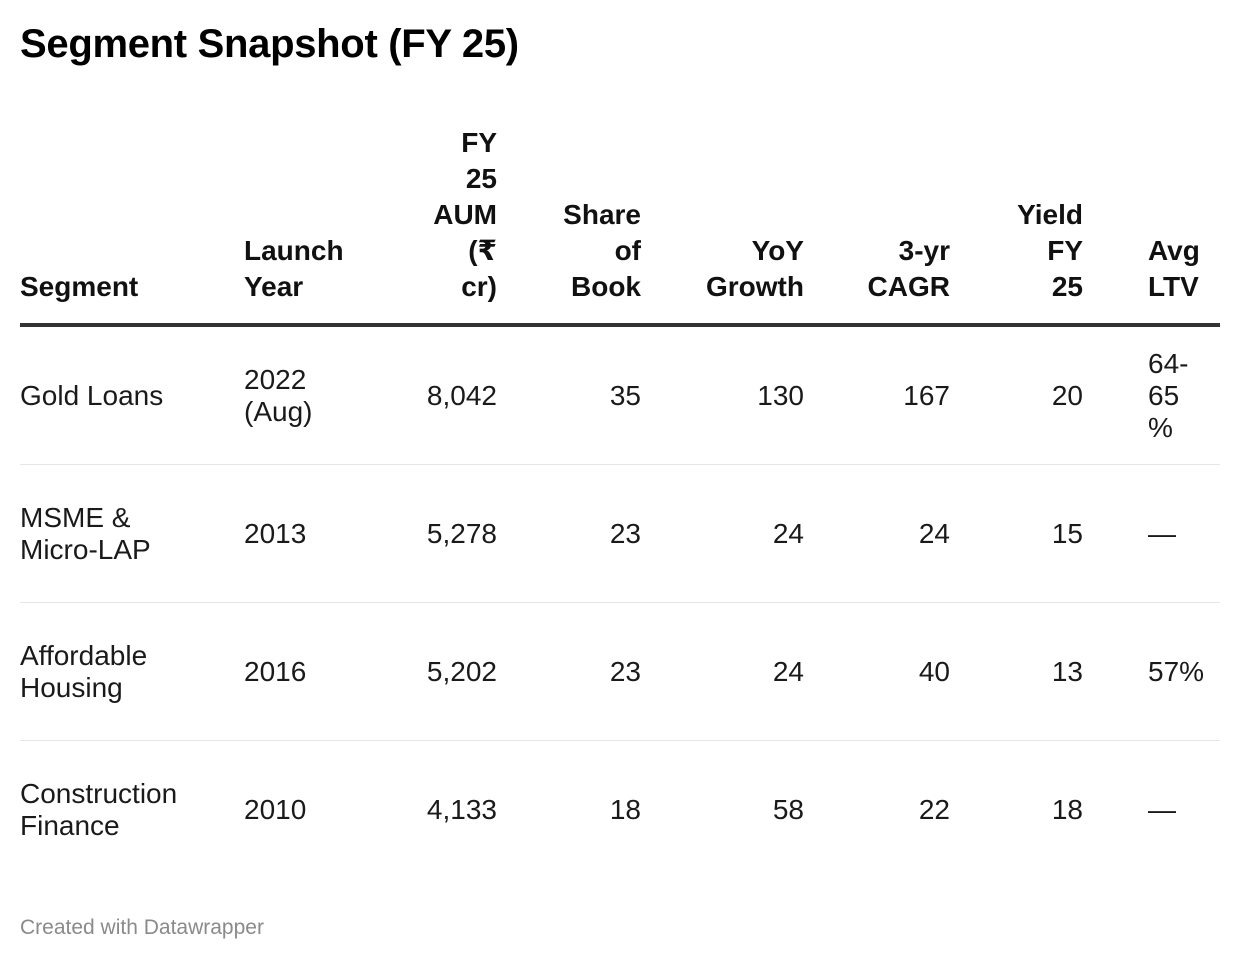 The height and width of the screenshot is (962, 1240). What do you see at coordinates (602, 214) in the screenshot?
I see `header-line: Share` at bounding box center [602, 214].